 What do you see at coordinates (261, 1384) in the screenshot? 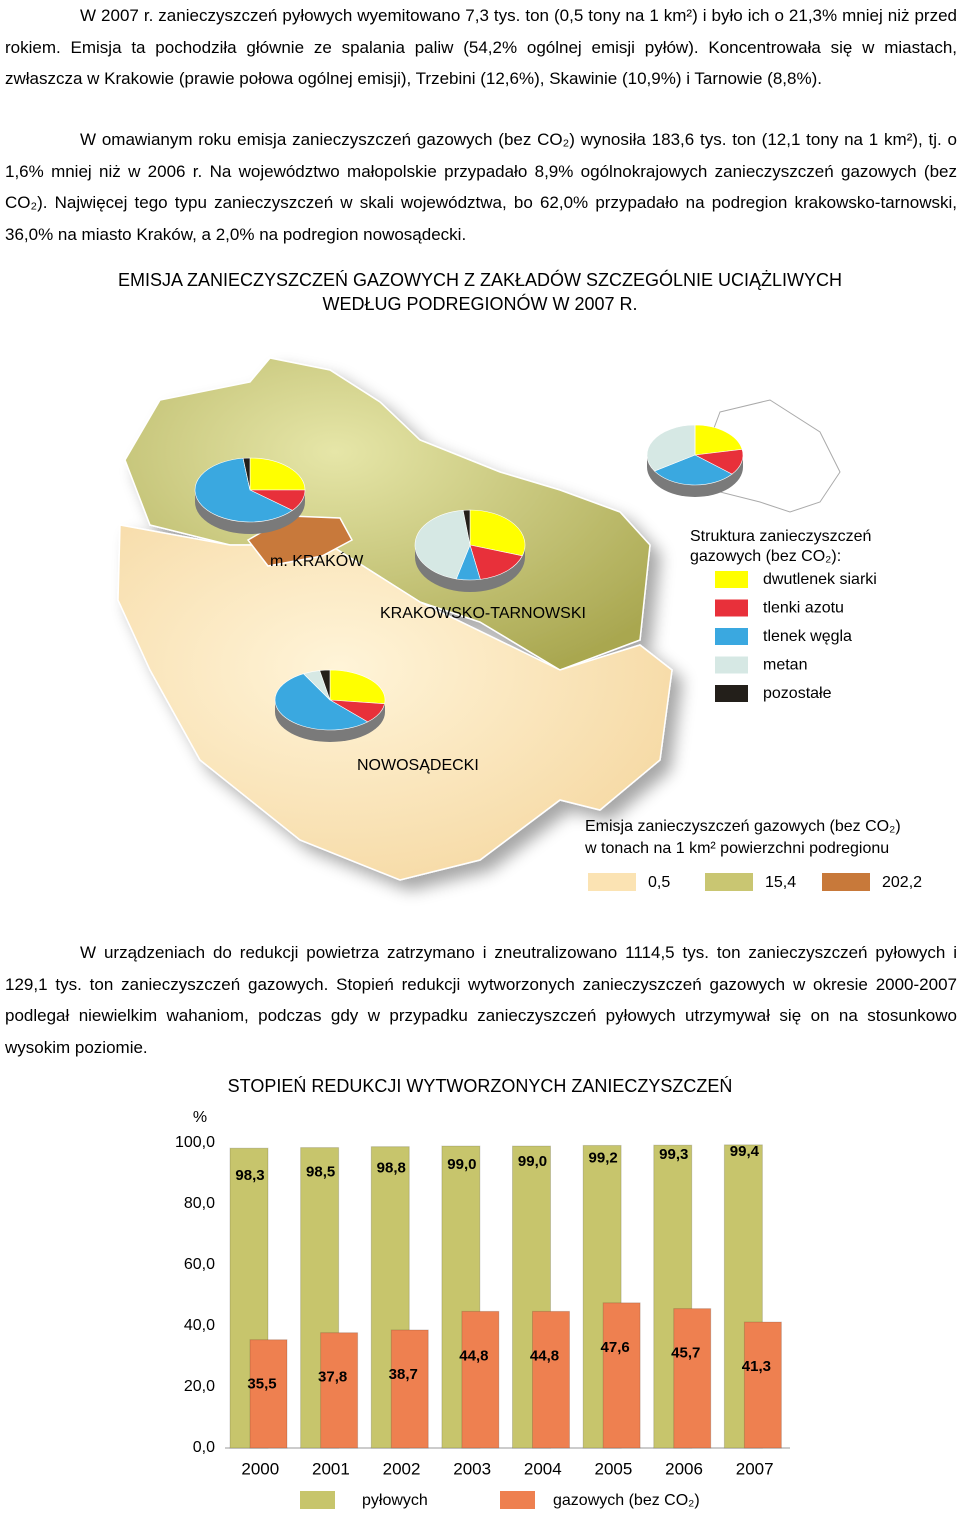
I see `value-label: 35,5` at bounding box center [261, 1384].